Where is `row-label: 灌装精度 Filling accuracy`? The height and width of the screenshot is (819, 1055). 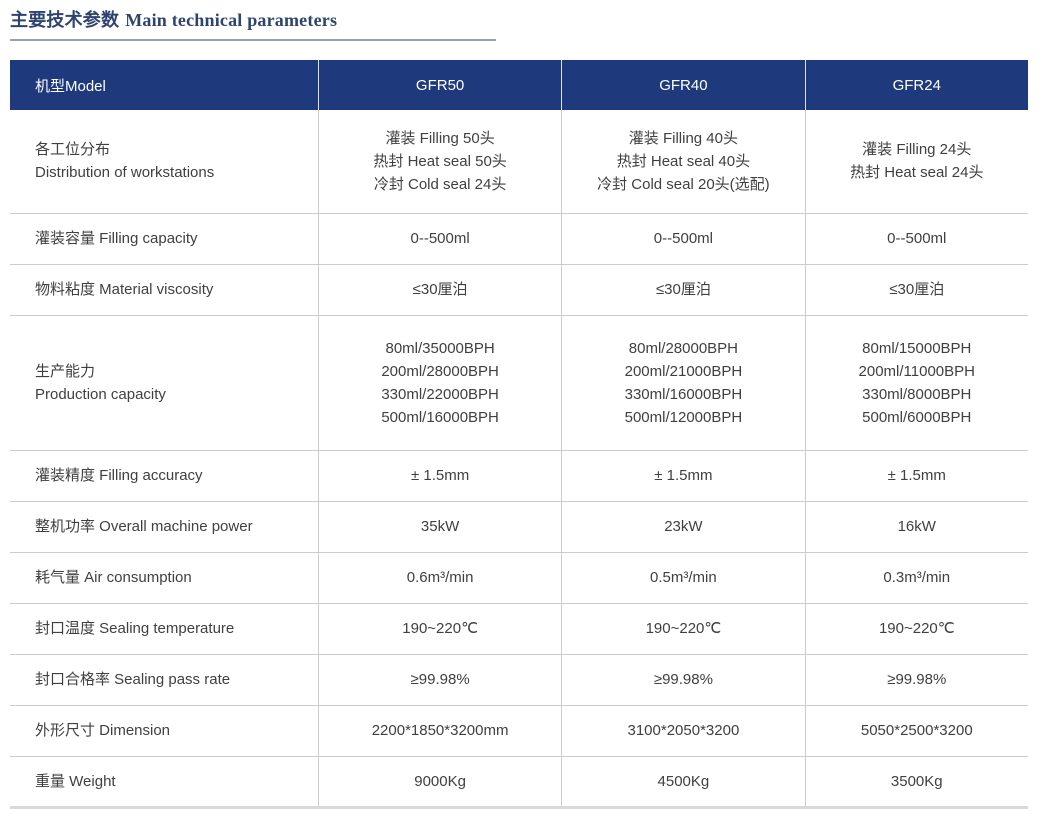 row-label: 灌装精度 Filling accuracy is located at coordinates (164, 475).